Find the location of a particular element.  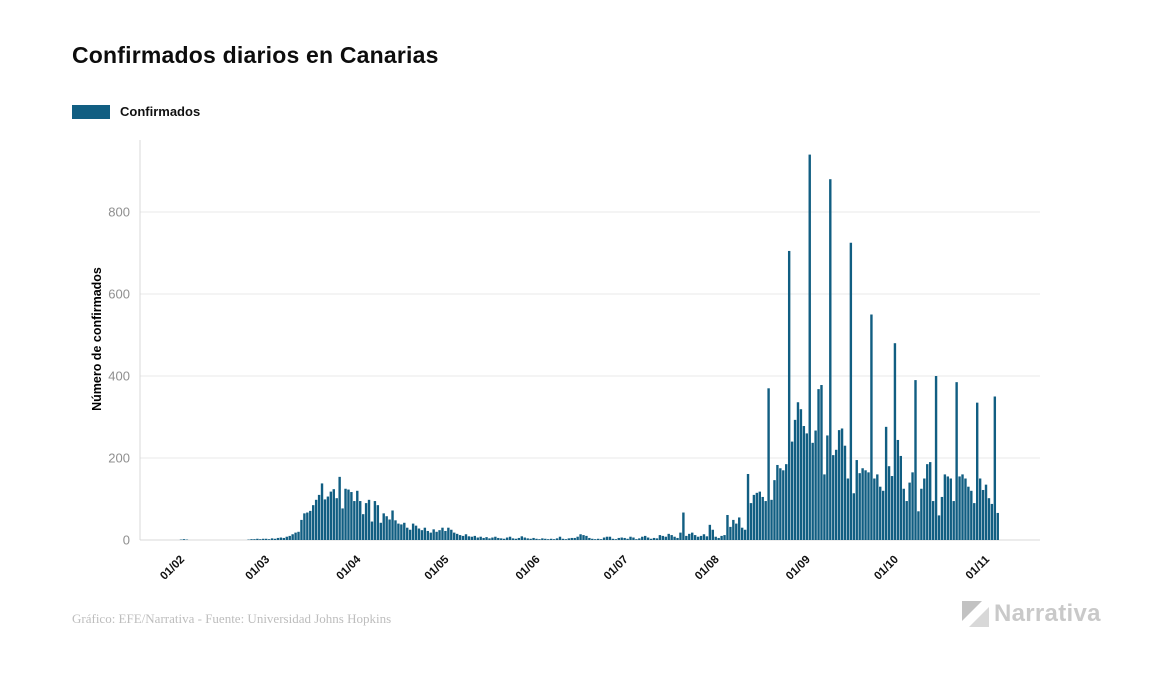

narrativa-logo-text: Narrativa is located at coordinates (1047, 613).